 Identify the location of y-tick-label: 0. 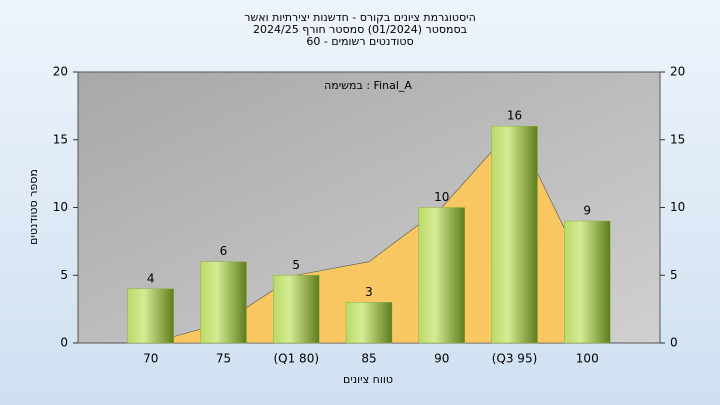
(64, 343).